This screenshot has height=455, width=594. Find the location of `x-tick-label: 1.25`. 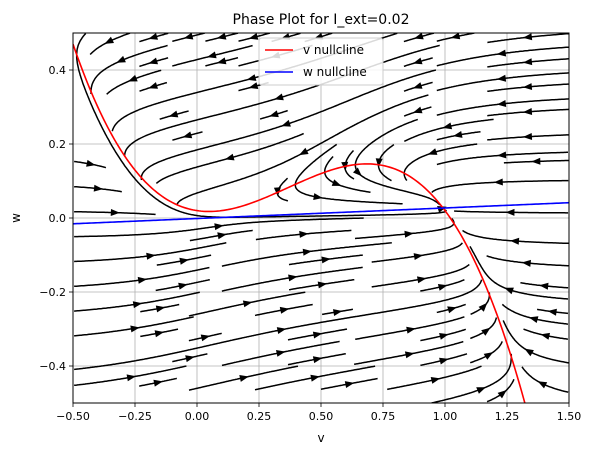

x-tick-label: 1.25 is located at coordinates (507, 416).